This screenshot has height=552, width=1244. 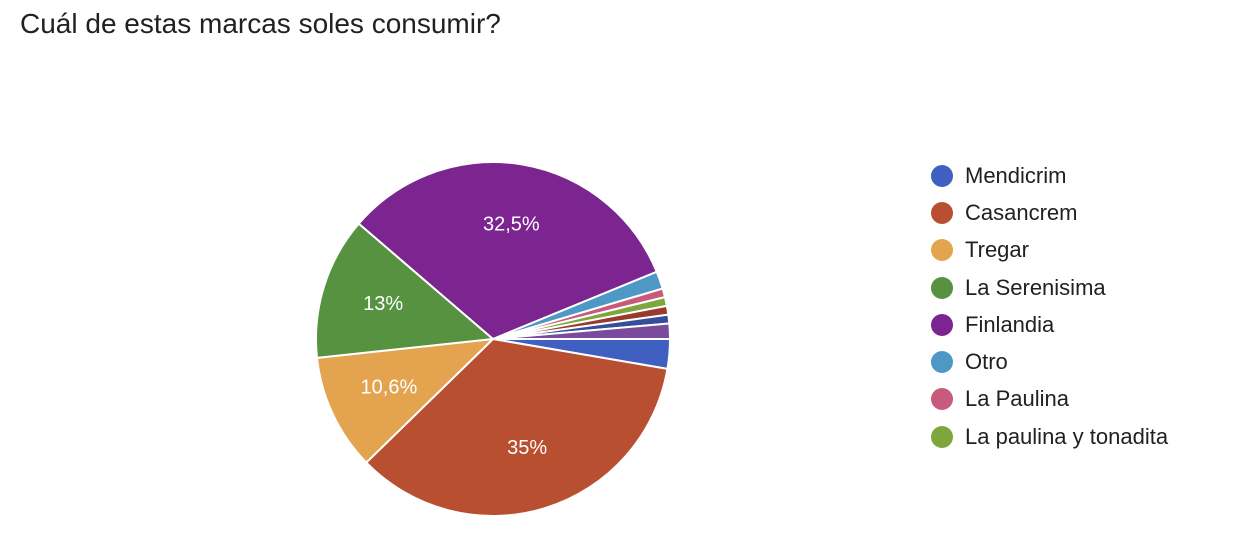 What do you see at coordinates (1035, 287) in the screenshot?
I see `legend-label: La Serenisima` at bounding box center [1035, 287].